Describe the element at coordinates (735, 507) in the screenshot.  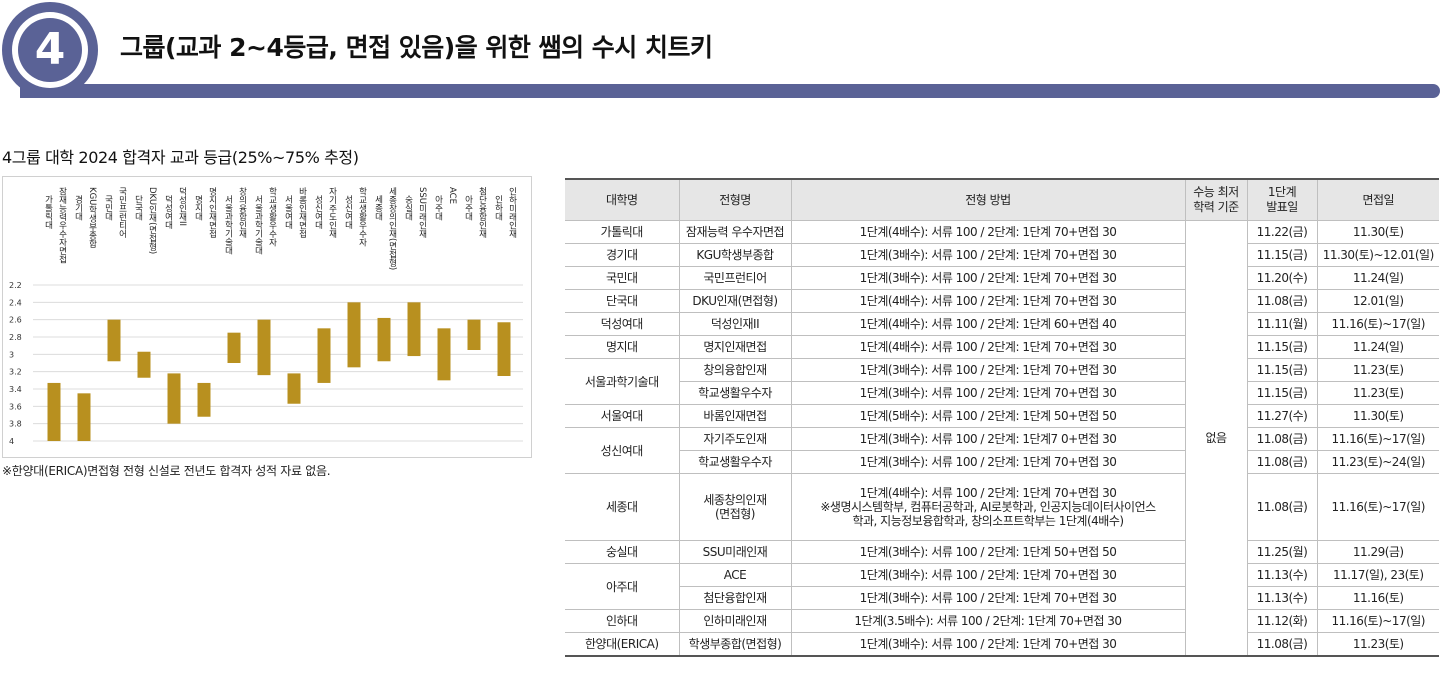
I see `cell-type: 세종창의인재 (면접형)` at that location.